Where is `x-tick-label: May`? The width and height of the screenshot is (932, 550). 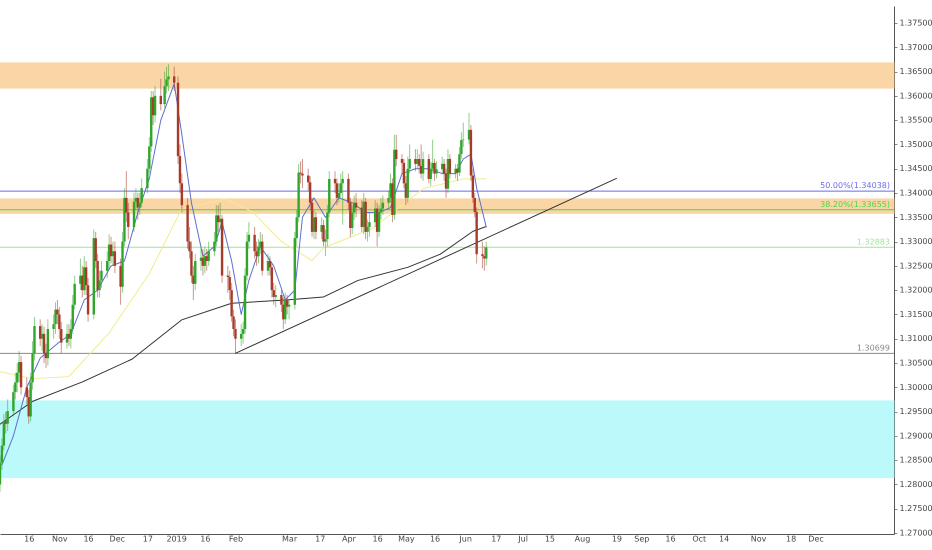 x-tick-label: May is located at coordinates (406, 539).